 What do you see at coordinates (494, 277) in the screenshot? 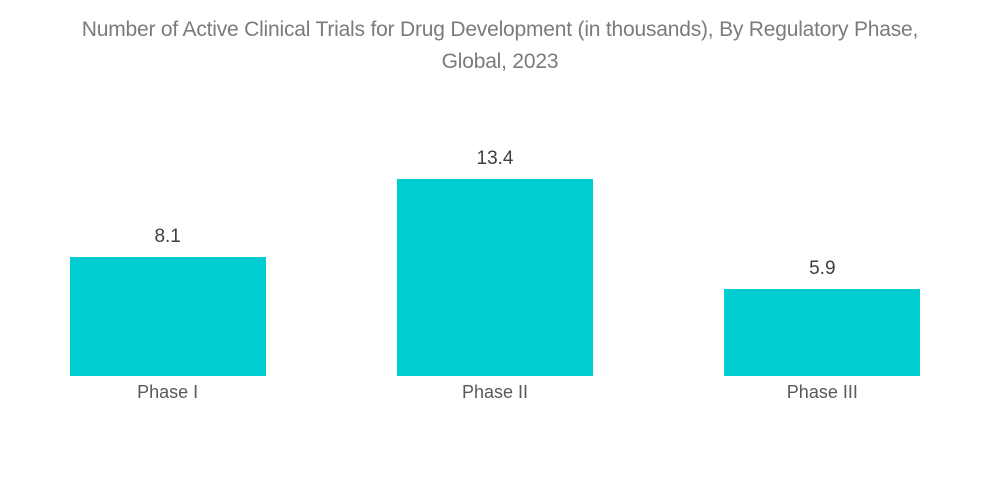
I see `bar-phase-ii` at bounding box center [494, 277].